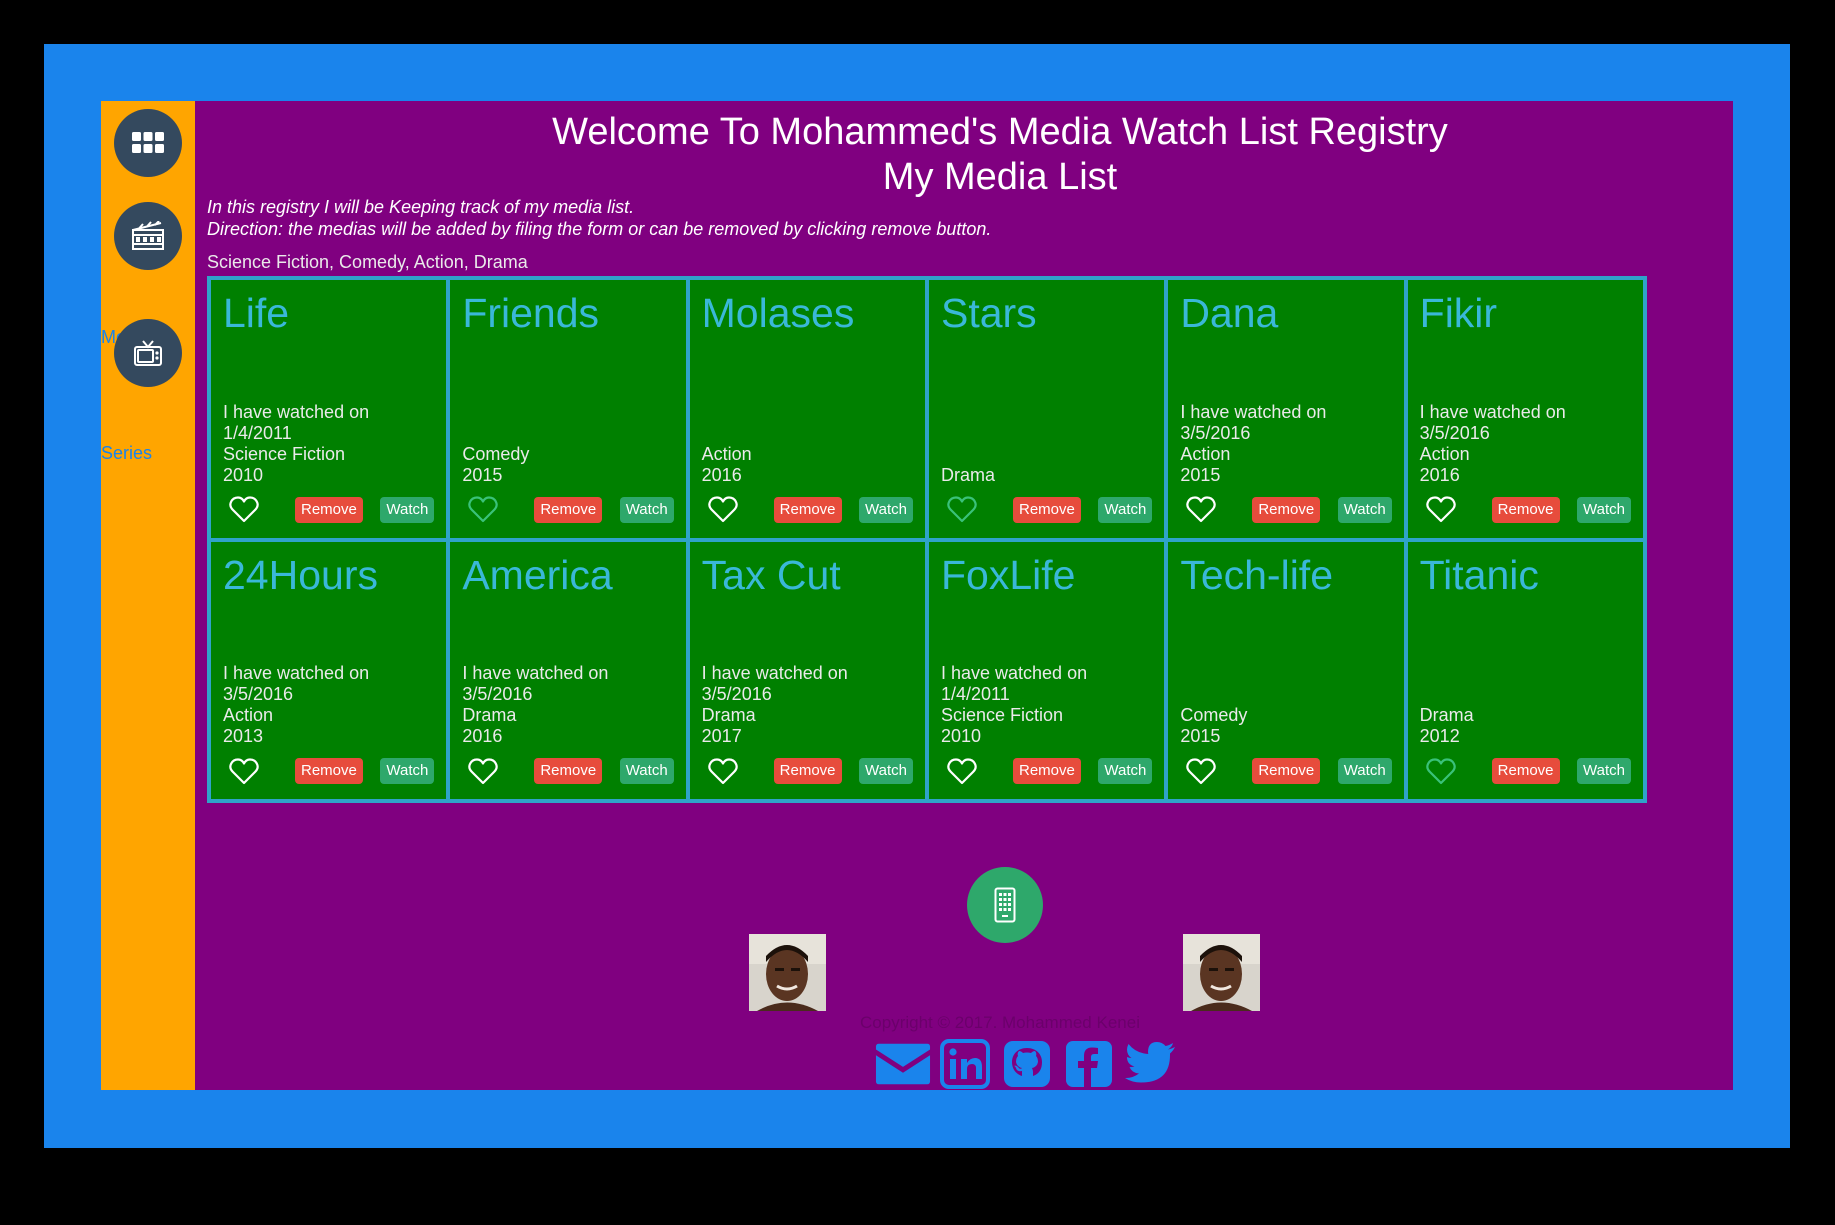  I want to click on media-info: Comedy 2015, so click(1213, 726).